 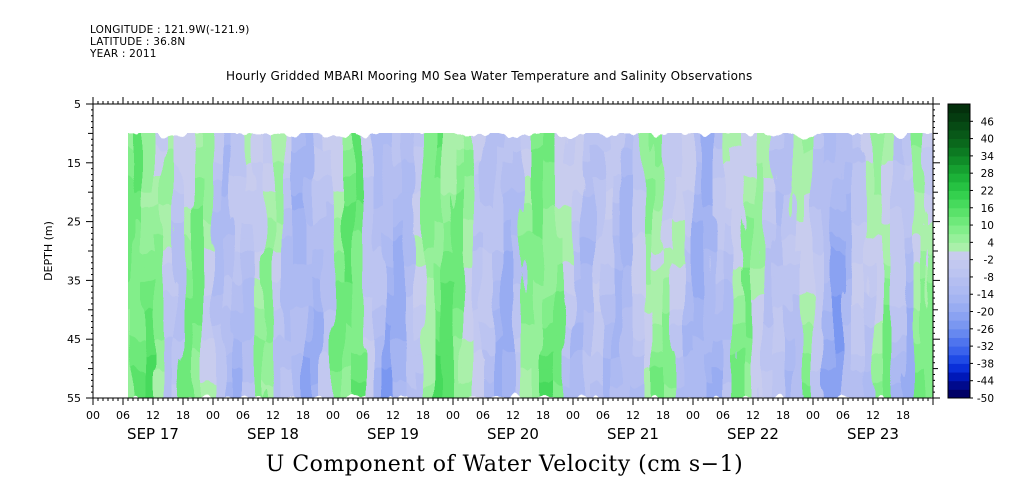 I want to click on x-hour-label: 12, so click(x=273, y=415).